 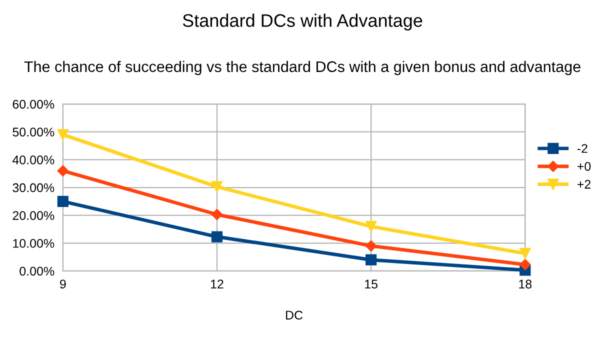 I want to click on y-tick-label: 30.00%, so click(x=33, y=187).